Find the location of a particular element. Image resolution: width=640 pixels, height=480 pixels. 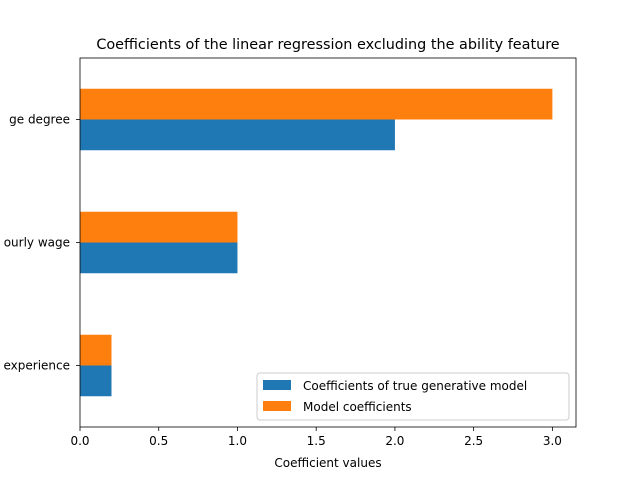

x-axis-ticks: 0.0 0.5 1.0 1.5 2.0 2.5 3.0 is located at coordinates (316, 437).